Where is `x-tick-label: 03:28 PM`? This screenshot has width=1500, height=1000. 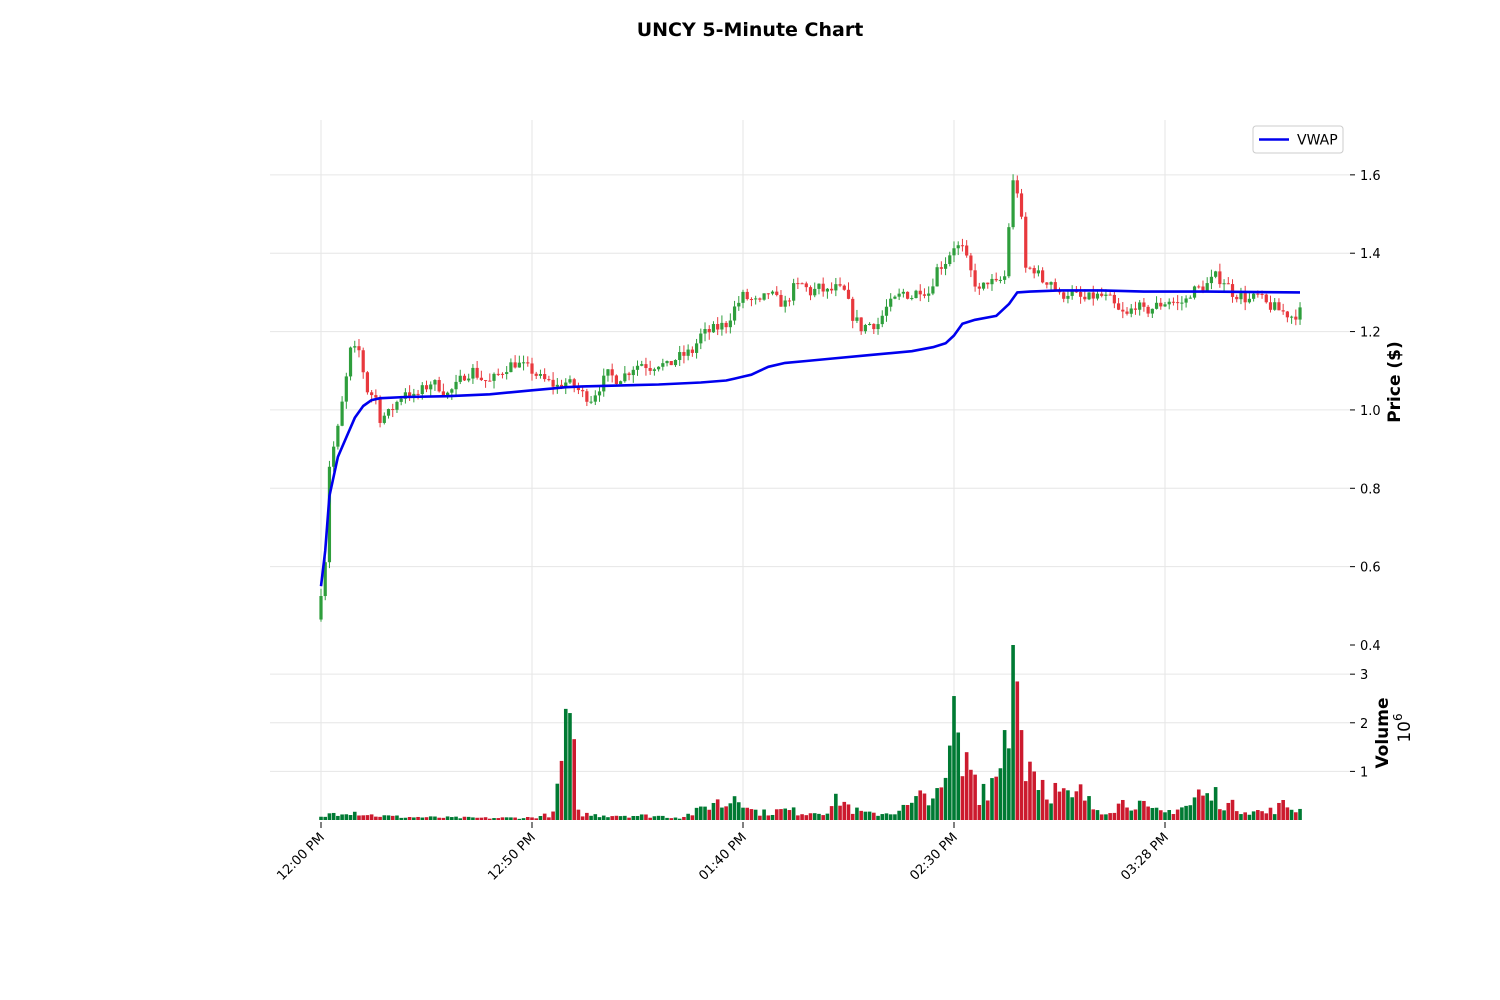
x-tick-label: 03:28 PM is located at coordinates (1144, 856).